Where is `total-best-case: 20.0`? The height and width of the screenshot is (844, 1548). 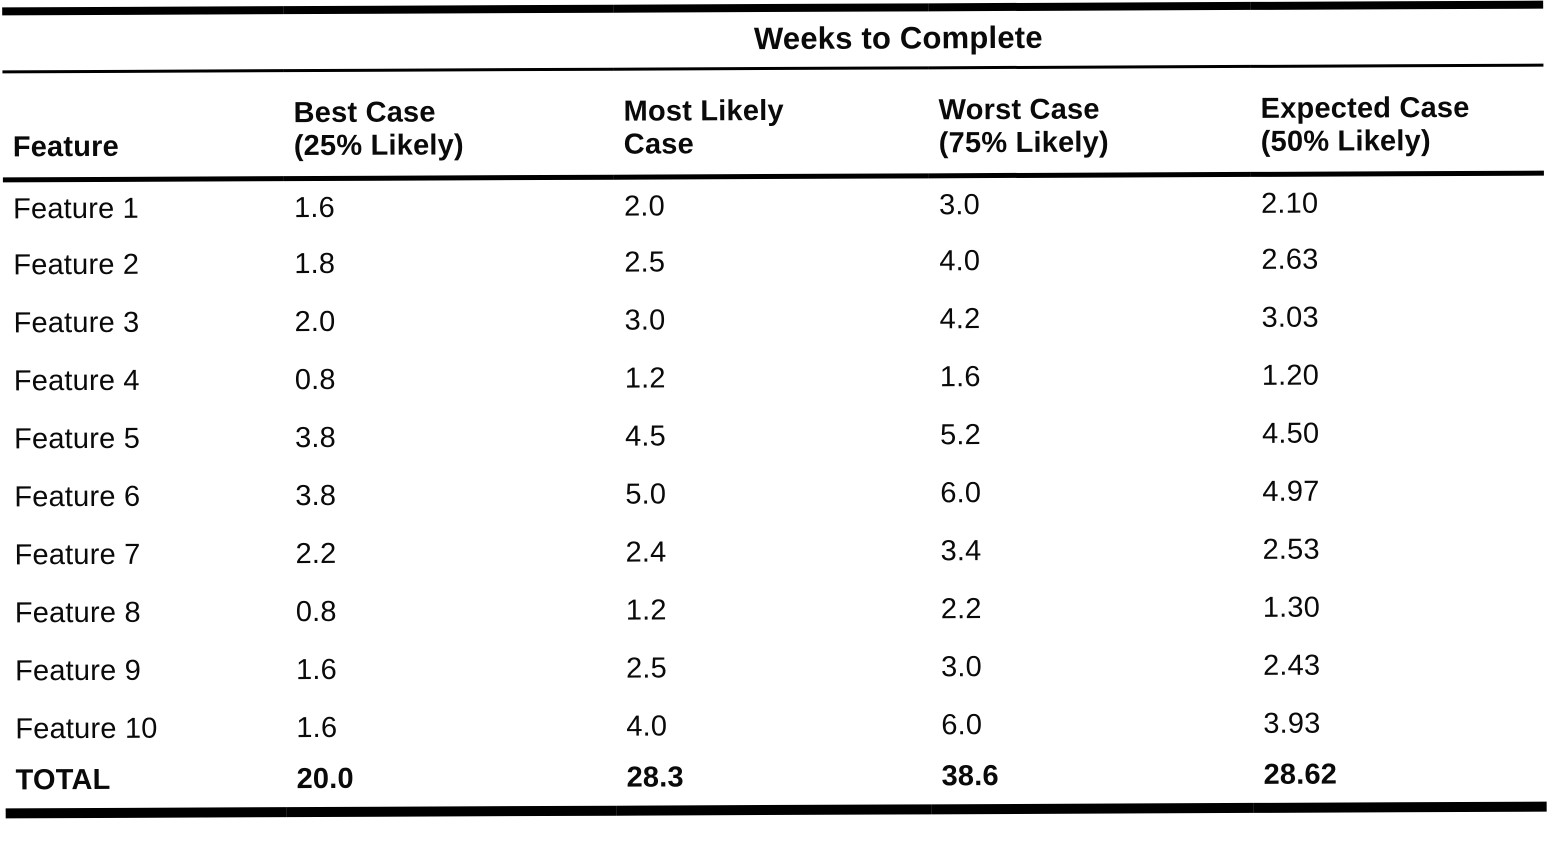 total-best-case: 20.0 is located at coordinates (325, 778).